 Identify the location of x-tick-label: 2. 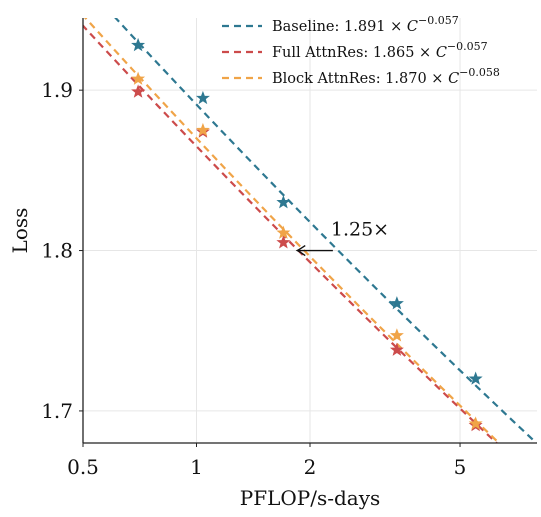
(310, 467).